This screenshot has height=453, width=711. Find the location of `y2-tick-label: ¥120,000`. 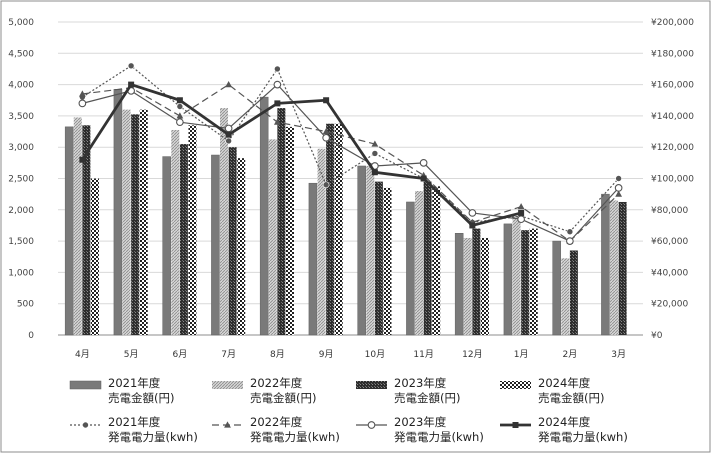

y2-tick-label: ¥120,000 is located at coordinates (672, 148).